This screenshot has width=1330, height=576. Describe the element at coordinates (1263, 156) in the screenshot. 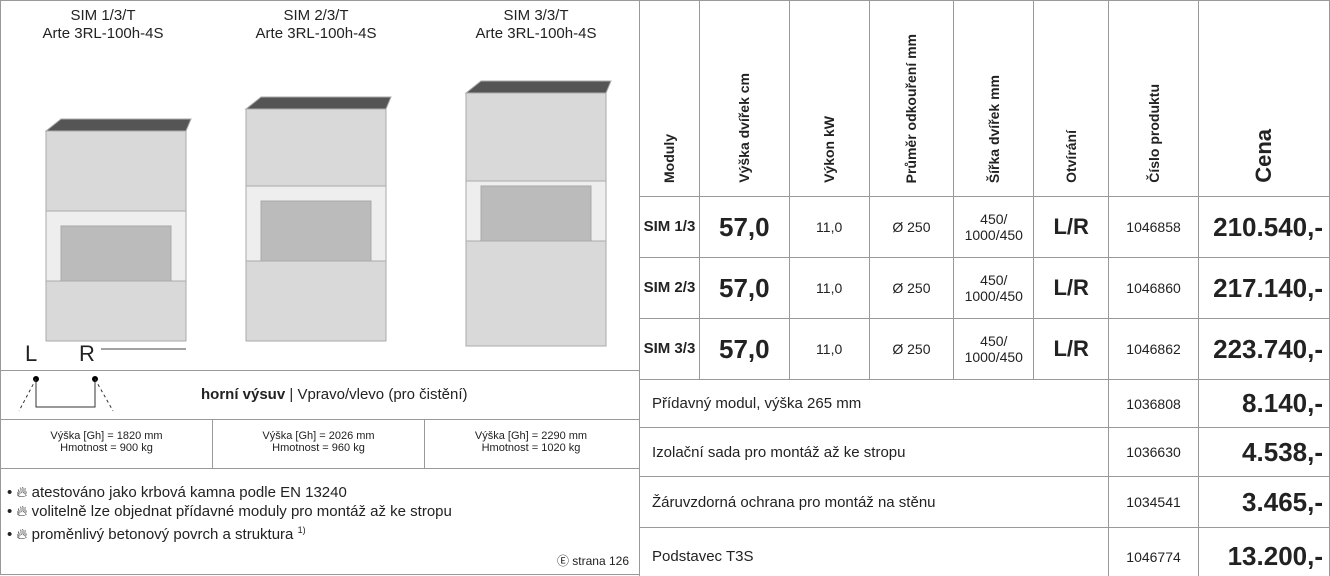

I see `header-text: Cena` at that location.